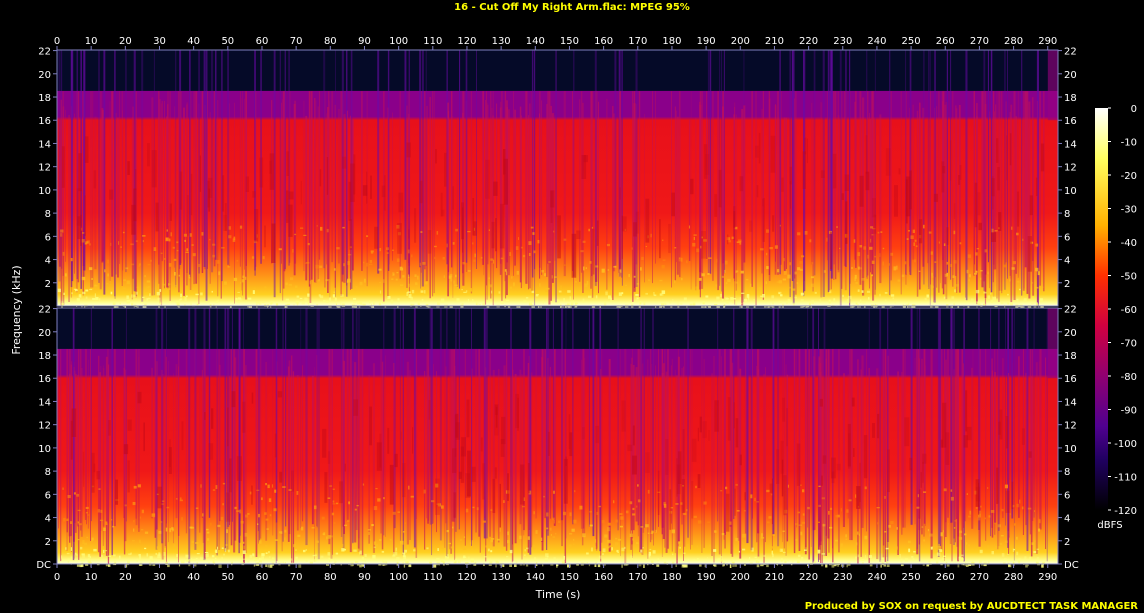 Image resolution: width=1144 pixels, height=613 pixels. I want to click on colorbar-tick-label: -40, so click(1129, 243).